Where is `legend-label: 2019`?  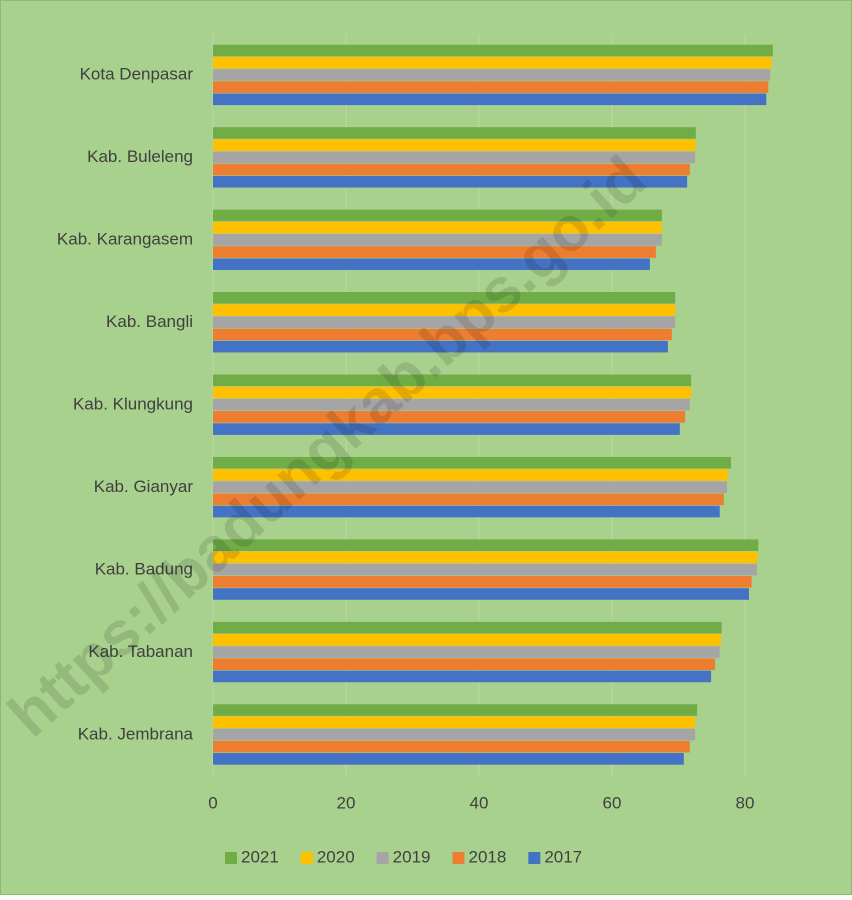 legend-label: 2019 is located at coordinates (412, 856).